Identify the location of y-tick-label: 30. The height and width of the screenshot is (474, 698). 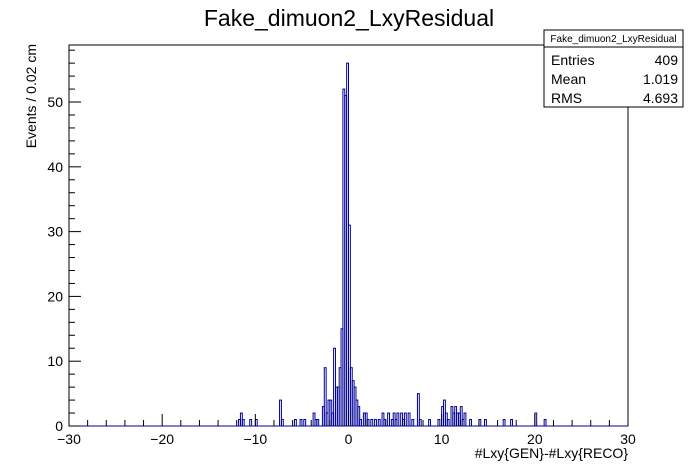
(55, 232).